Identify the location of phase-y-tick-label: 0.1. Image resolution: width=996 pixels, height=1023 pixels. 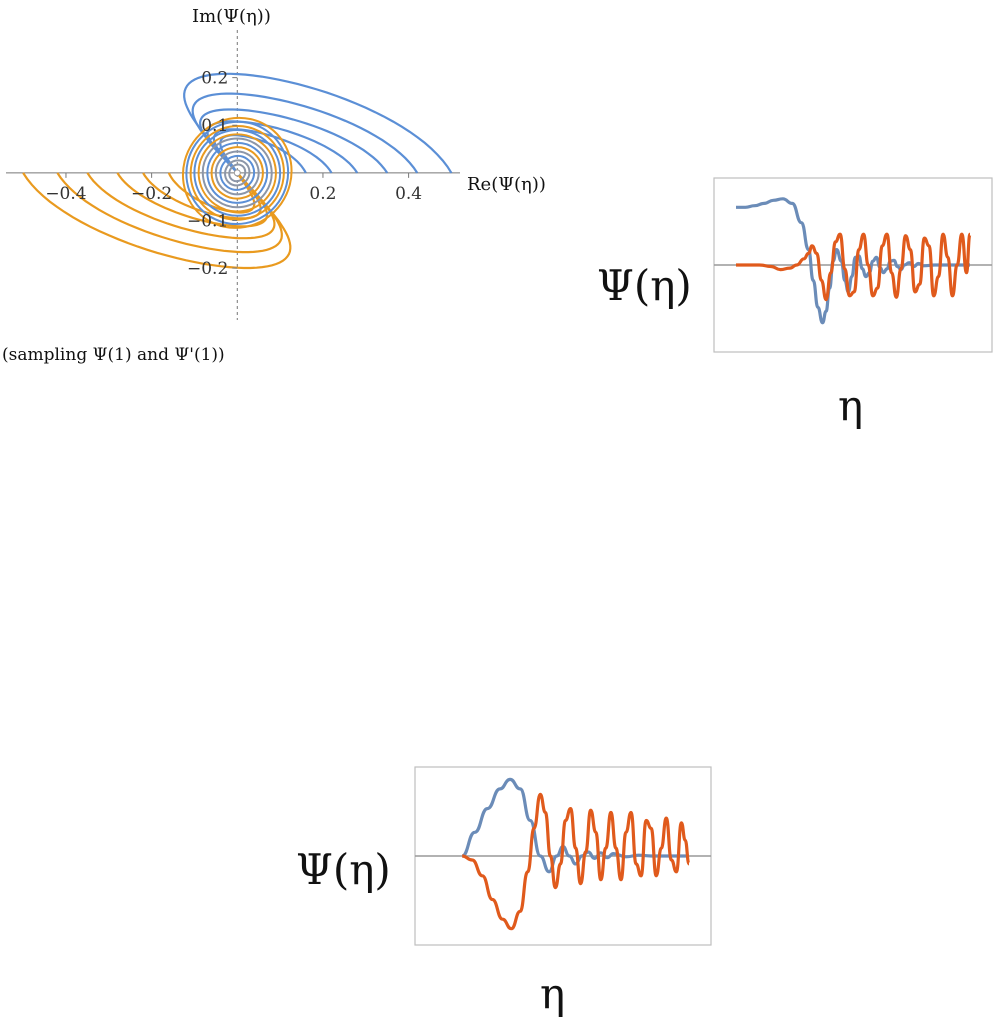
(214, 126).